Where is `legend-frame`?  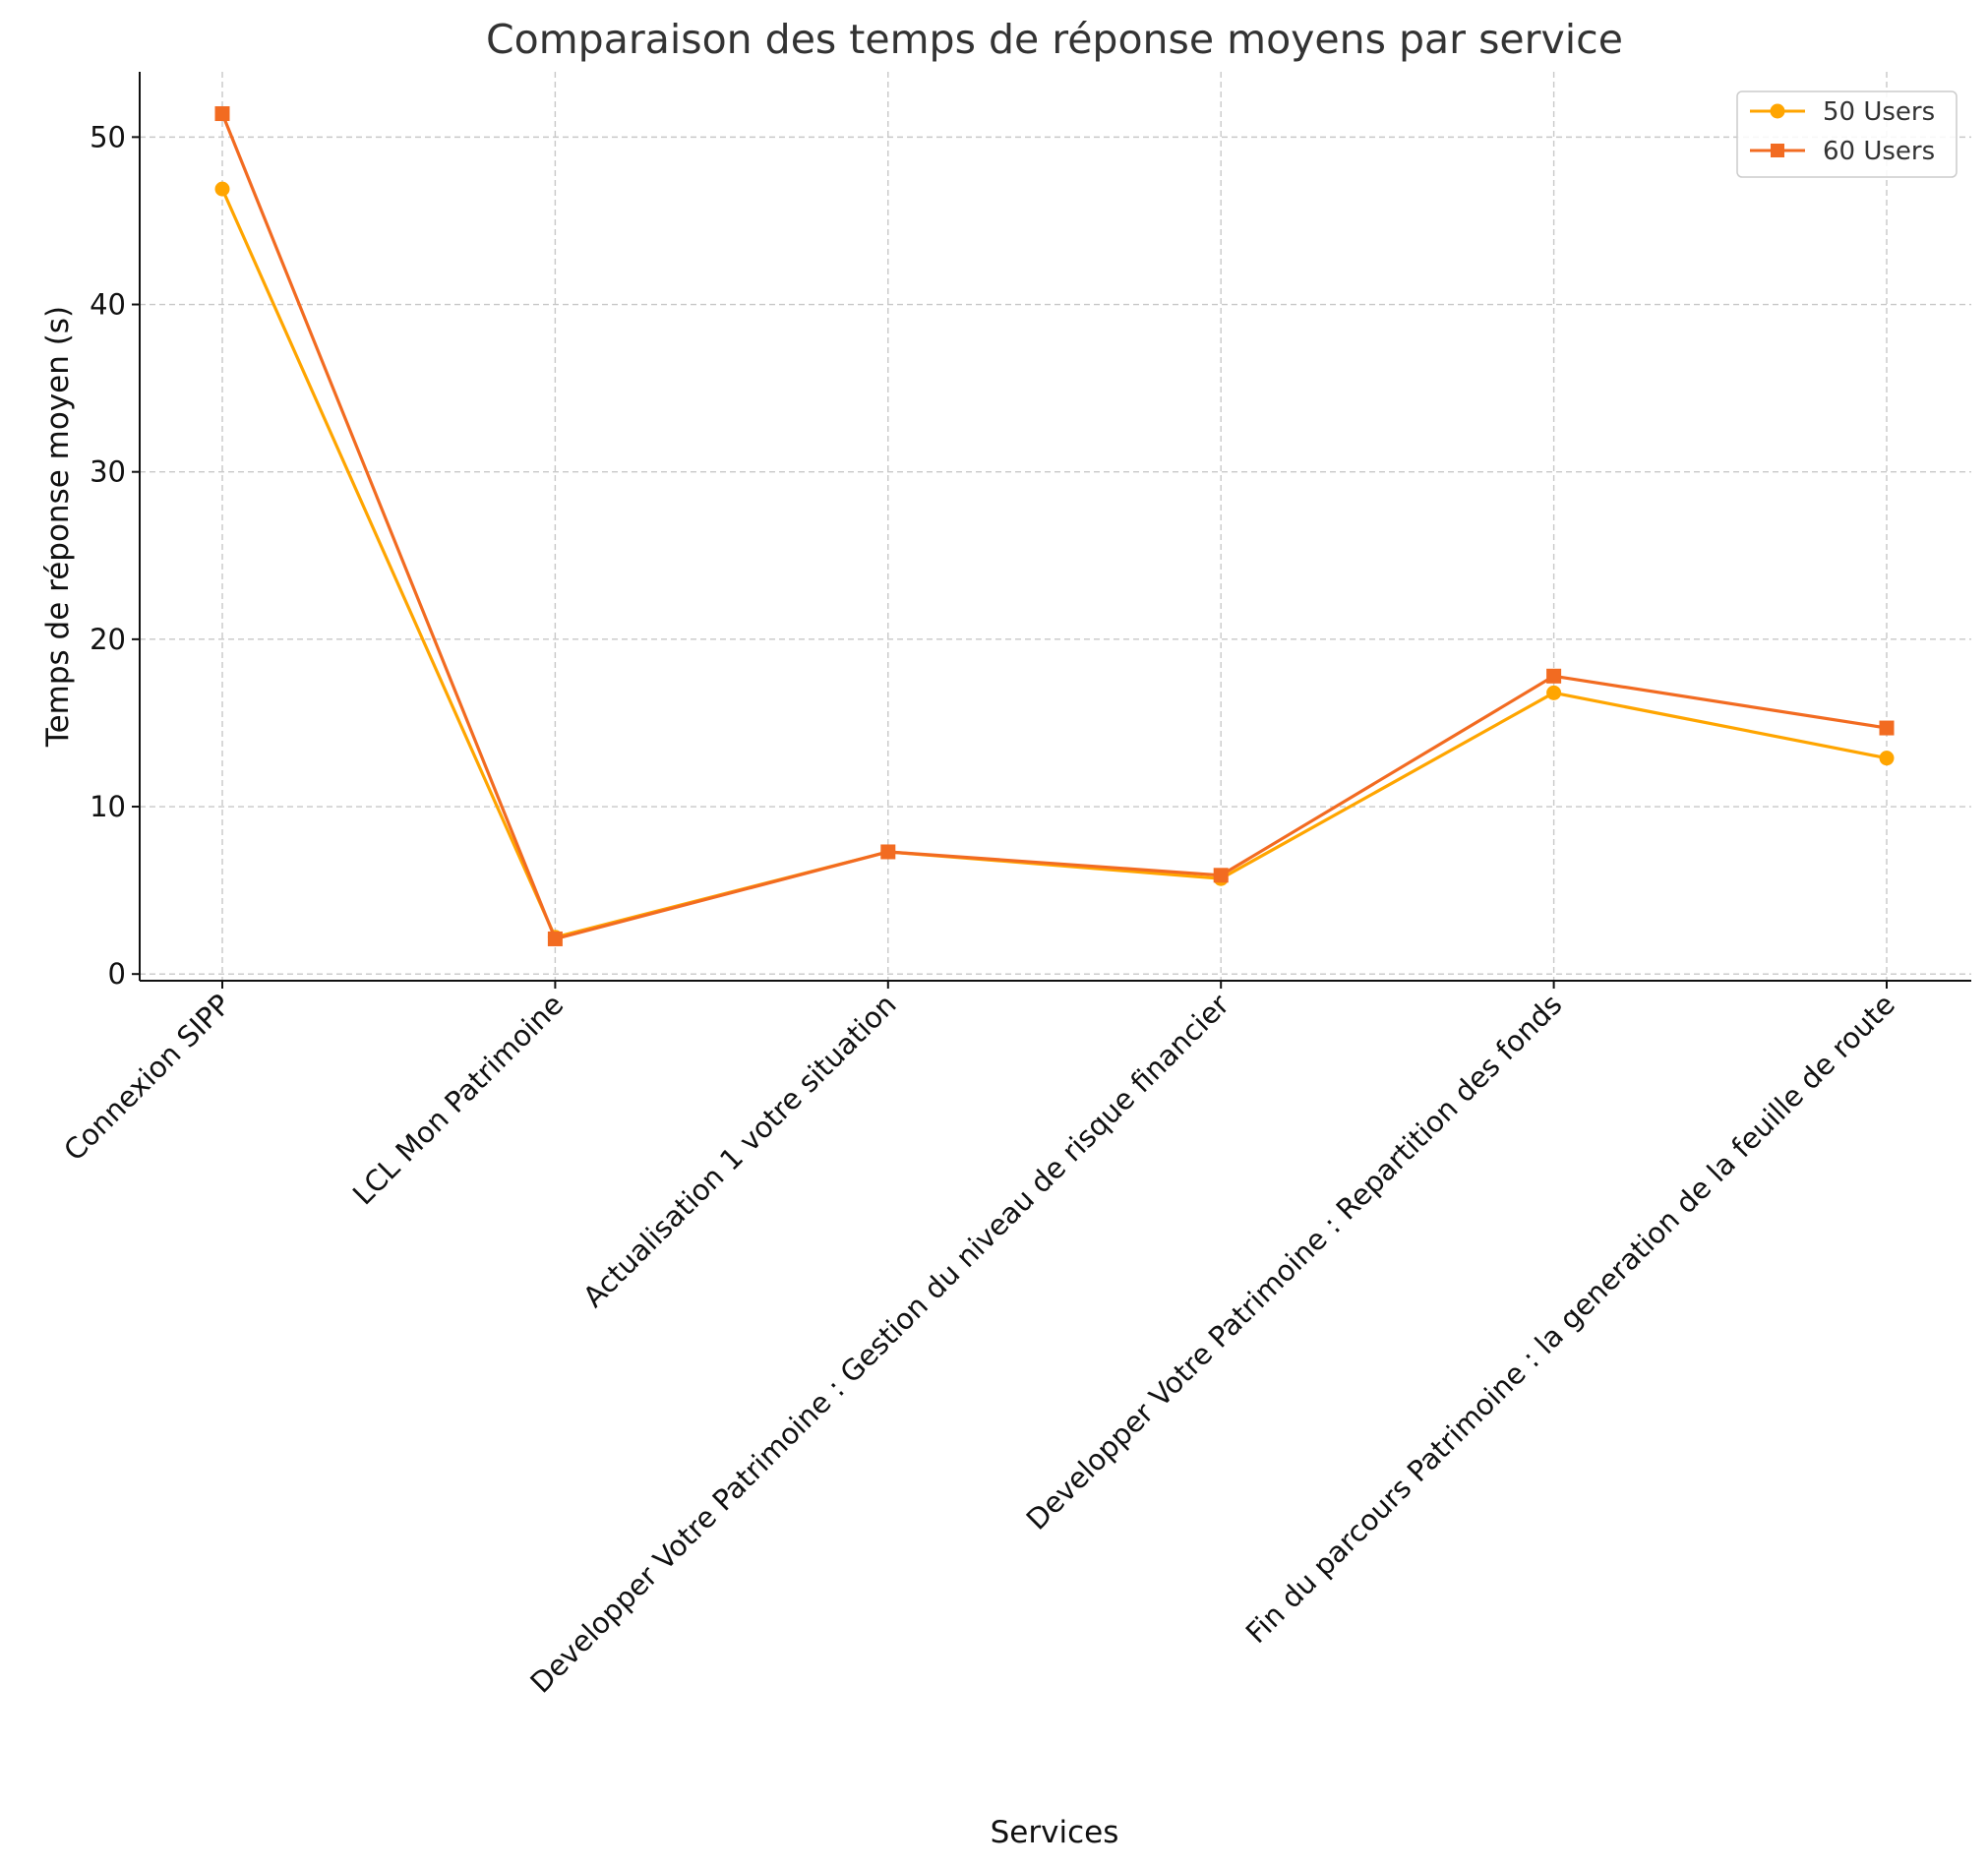
legend-frame is located at coordinates (1847, 134).